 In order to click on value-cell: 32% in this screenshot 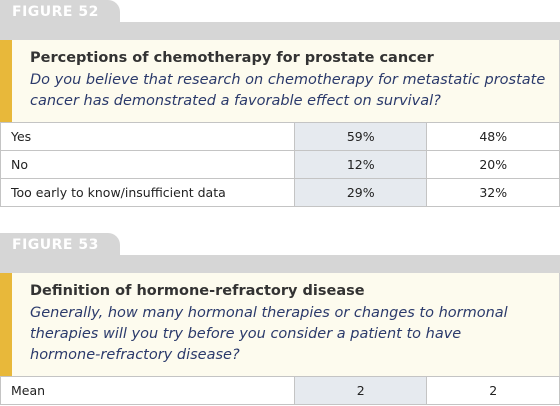, I will do `click(493, 192)`.